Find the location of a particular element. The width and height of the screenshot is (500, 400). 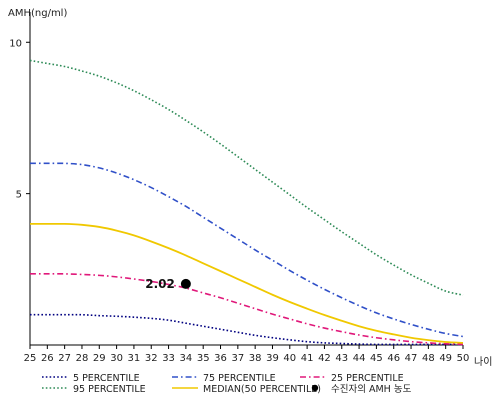

x-axis-label: 나이 is located at coordinates (483, 362).